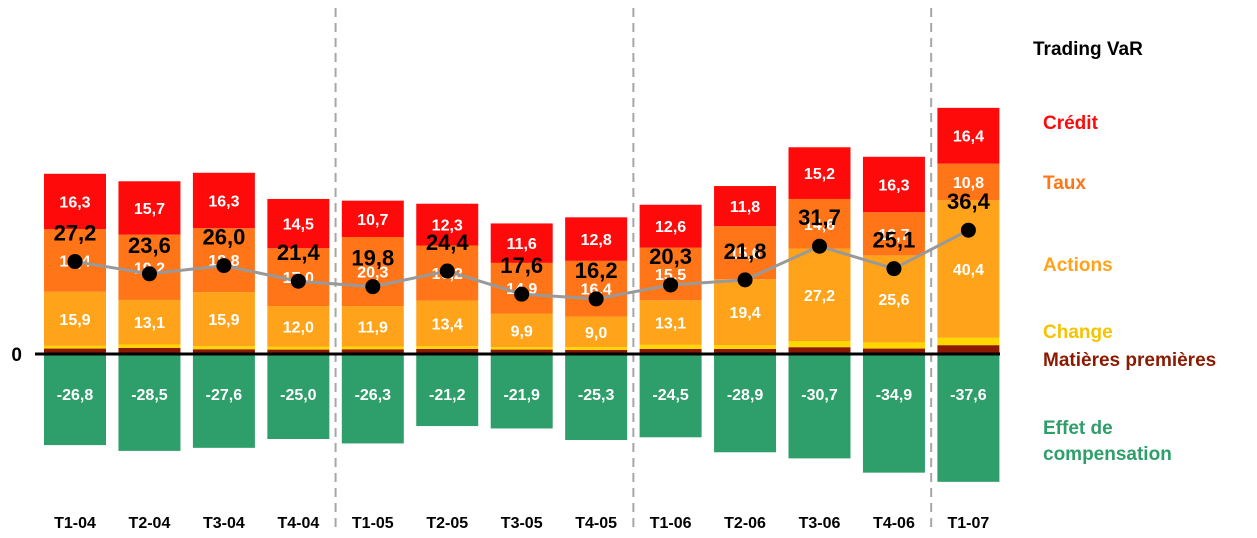 The height and width of the screenshot is (538, 1257). What do you see at coordinates (298, 523) in the screenshot?
I see `x-tick-label-t4-04: T4-04` at bounding box center [298, 523].